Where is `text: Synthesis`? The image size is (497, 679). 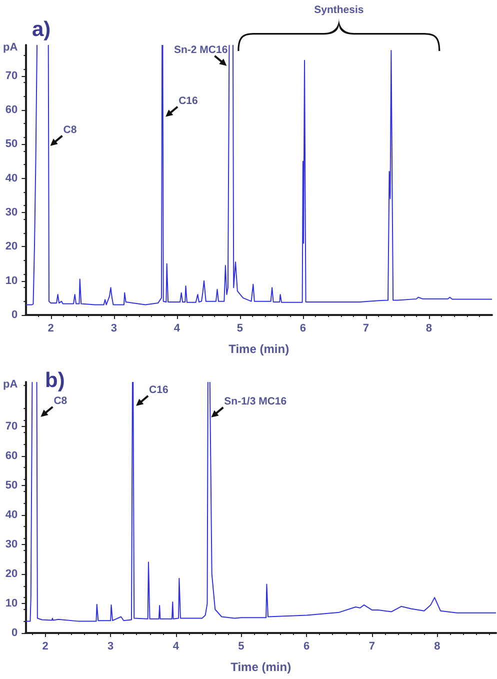
text: Synthesis is located at coordinates (339, 10).